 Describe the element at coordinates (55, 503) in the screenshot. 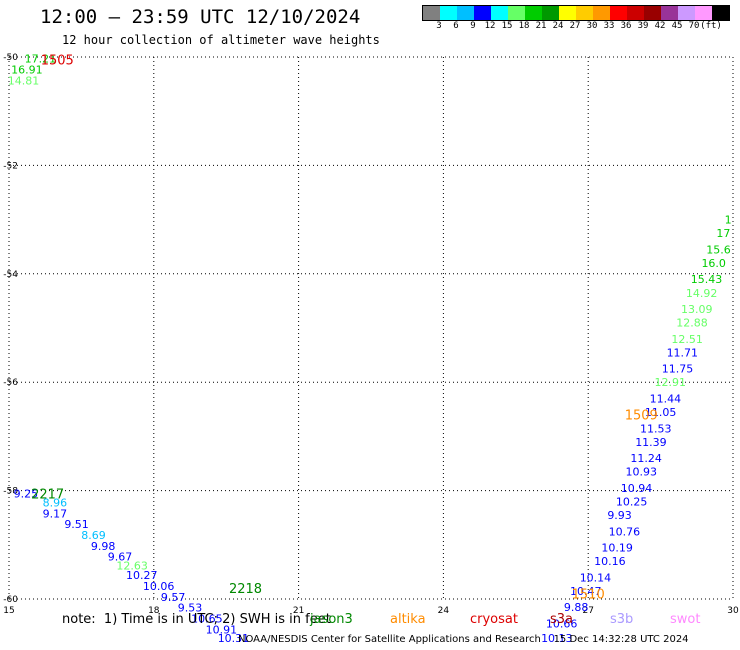

I see `swh-data-label: 8.96` at that location.